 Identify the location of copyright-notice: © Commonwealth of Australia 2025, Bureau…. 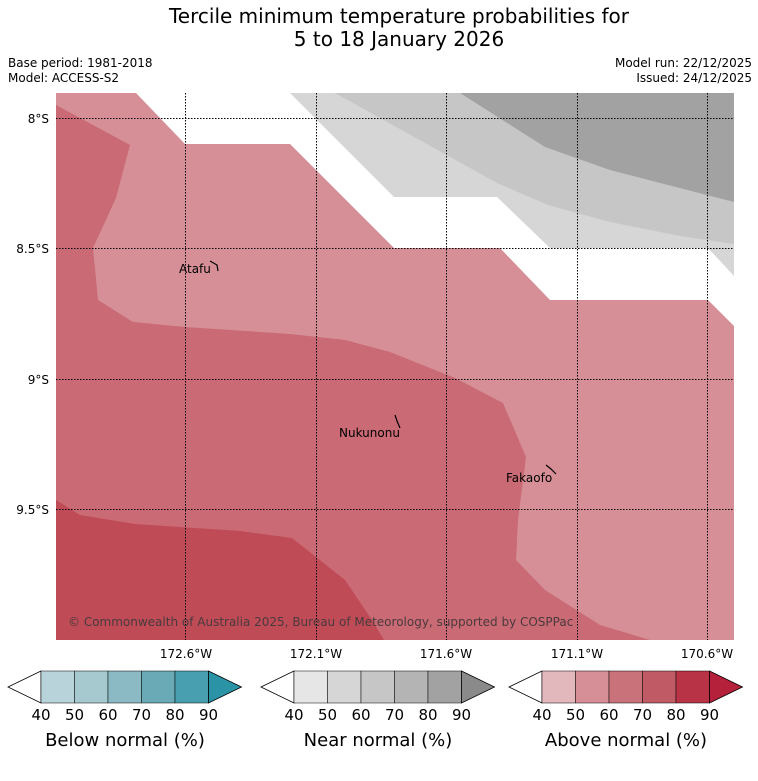
(320, 622).